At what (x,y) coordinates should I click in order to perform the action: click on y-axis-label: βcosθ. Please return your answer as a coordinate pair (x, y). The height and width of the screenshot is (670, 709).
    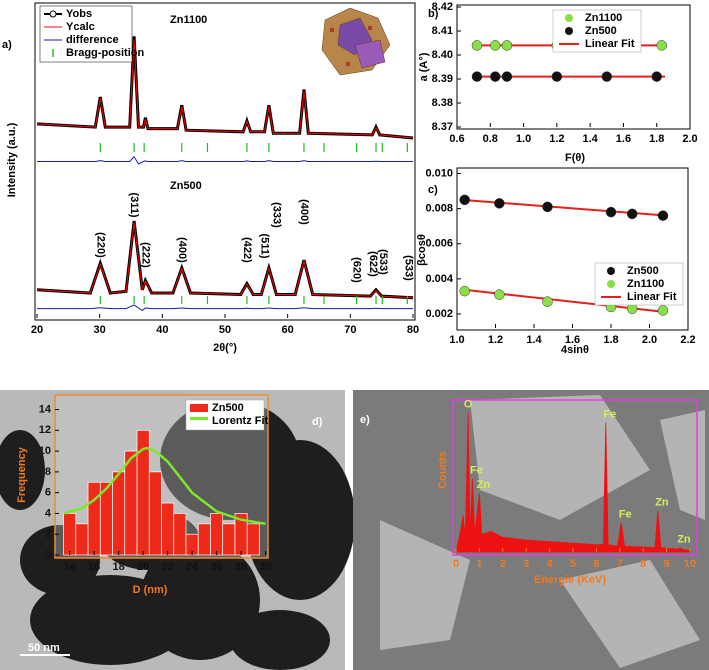
    Looking at the image, I should click on (422, 250).